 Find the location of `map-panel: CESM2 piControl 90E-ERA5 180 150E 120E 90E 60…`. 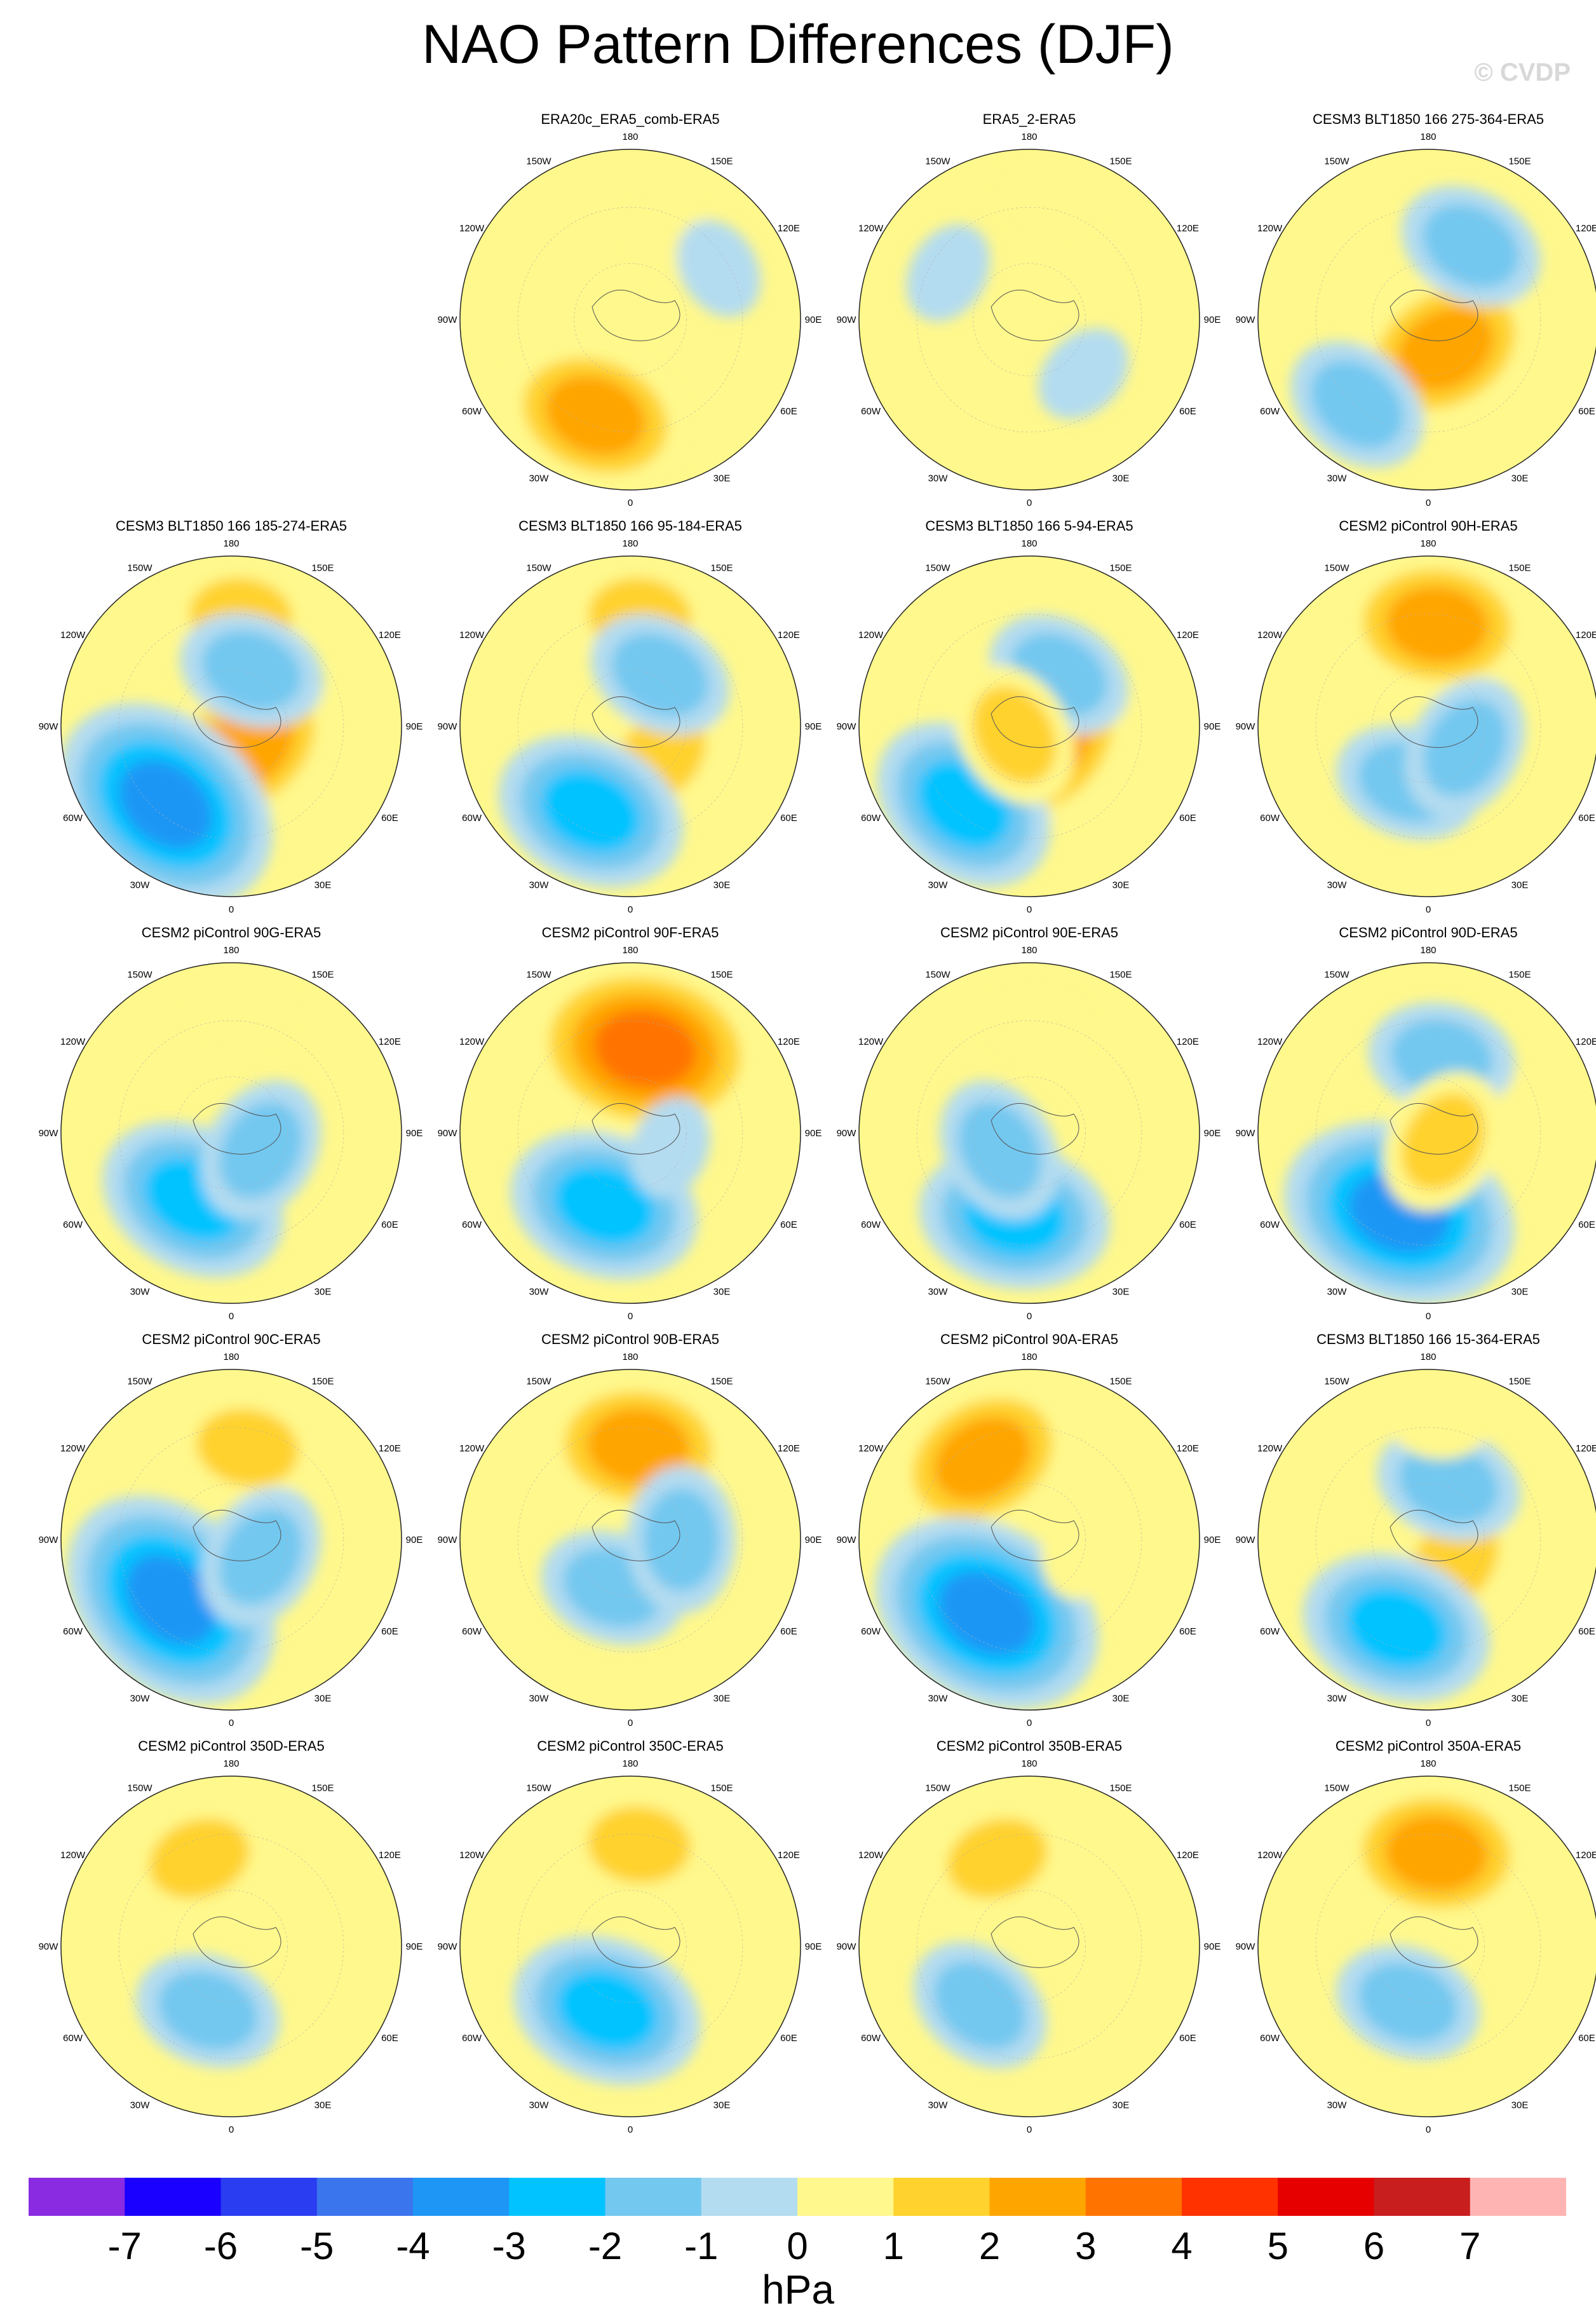

map-panel: CESM2 piControl 90E-ERA5 180 150E 120E 90E 60… is located at coordinates (1029, 1128).